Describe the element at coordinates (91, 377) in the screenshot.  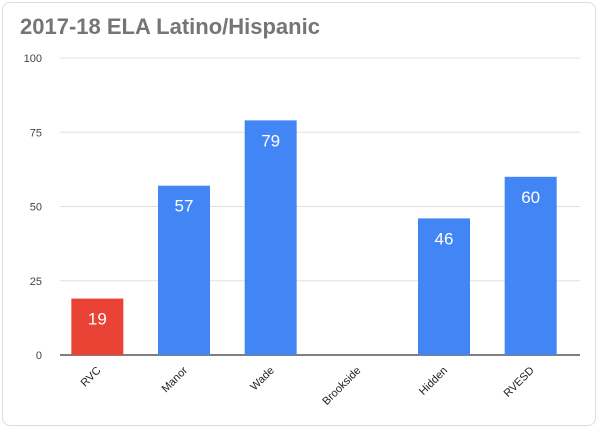
I see `x-tick-label-rvc: RVC` at that location.